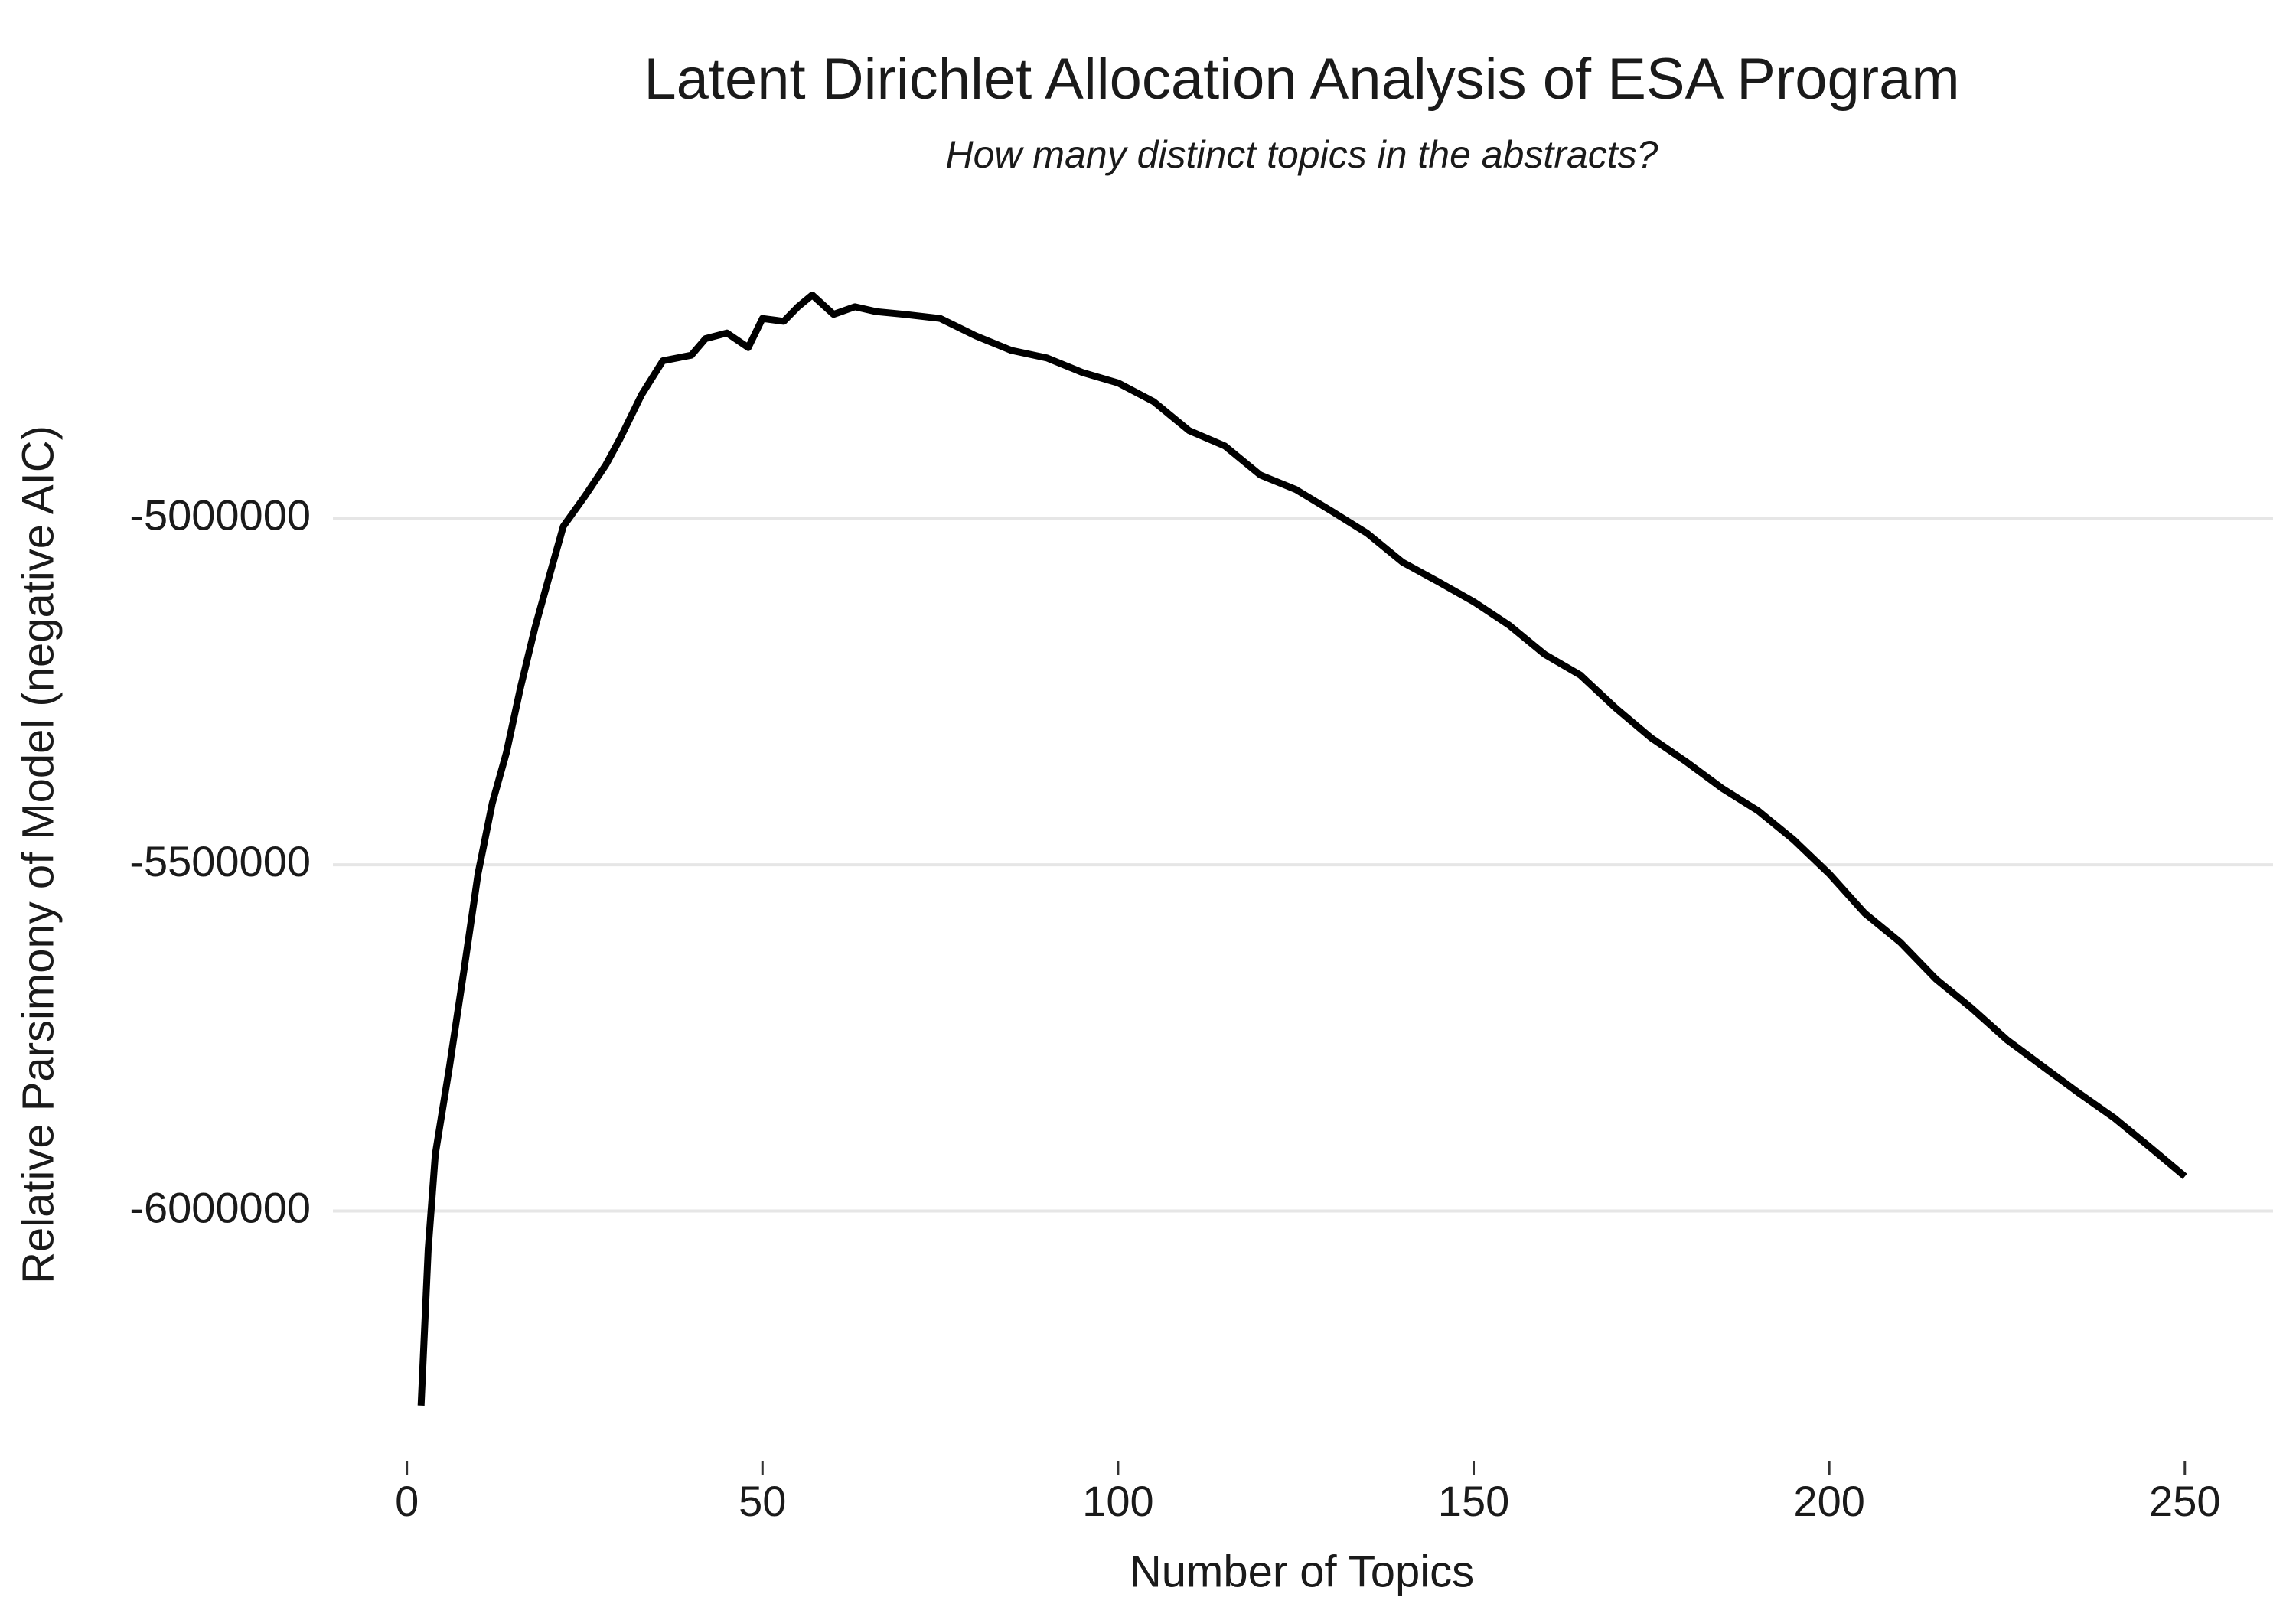 This screenshot has height=1607, width=2296. Describe the element at coordinates (220, 861) in the screenshot. I see `y-tick-label: -5500000` at that location.